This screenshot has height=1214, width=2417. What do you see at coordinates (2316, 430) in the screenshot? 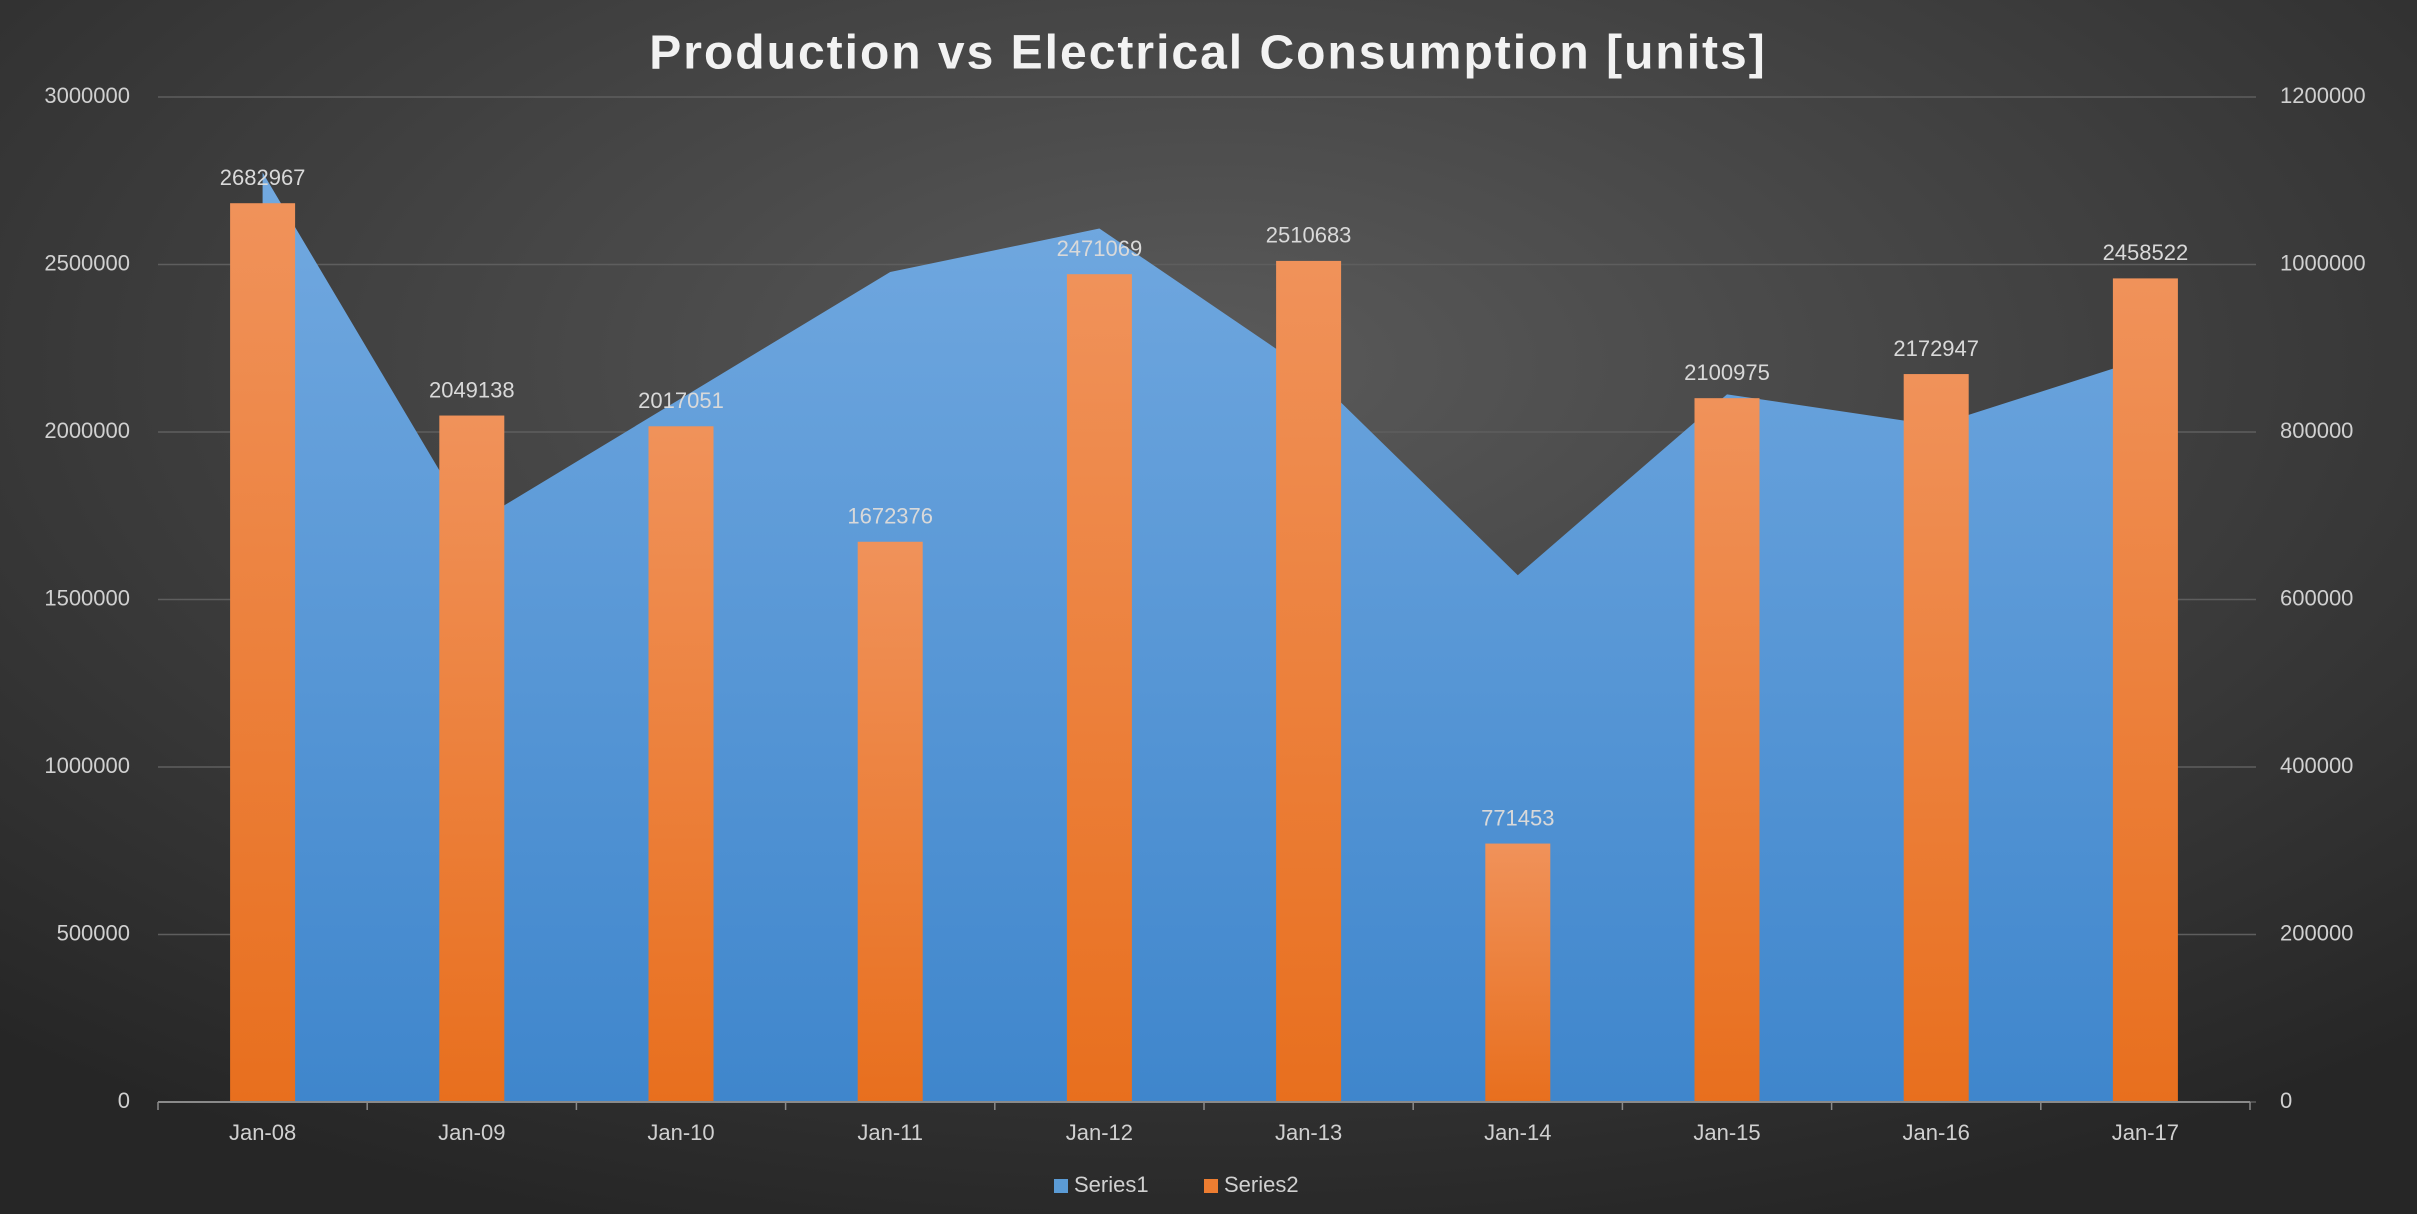
I see `y2-tick-label: 800000` at bounding box center [2316, 430].